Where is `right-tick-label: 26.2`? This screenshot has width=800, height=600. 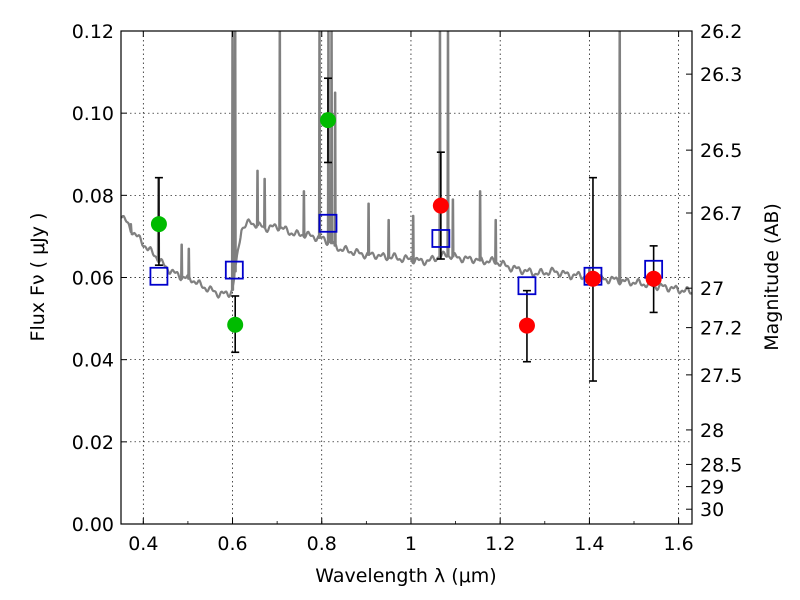
right-tick-label: 26.2 is located at coordinates (721, 32).